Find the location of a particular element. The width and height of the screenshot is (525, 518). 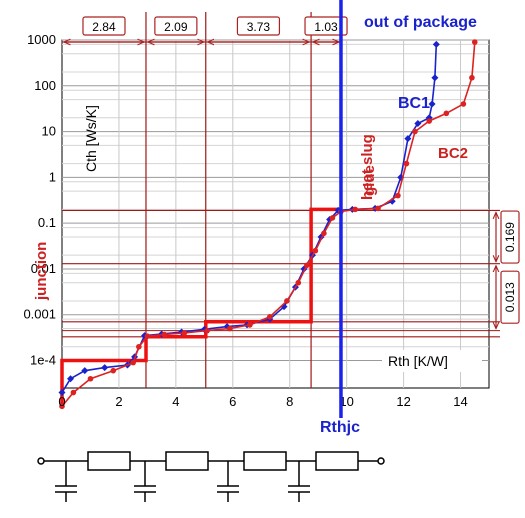

bc2-label: BC2 is located at coordinates (453, 153).